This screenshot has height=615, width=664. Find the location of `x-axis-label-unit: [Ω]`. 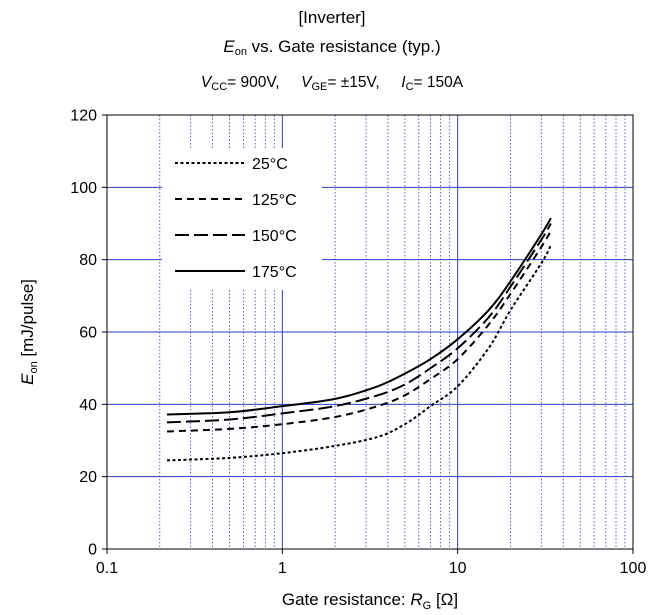

x-axis-label-unit: [Ω] is located at coordinates (444, 599).